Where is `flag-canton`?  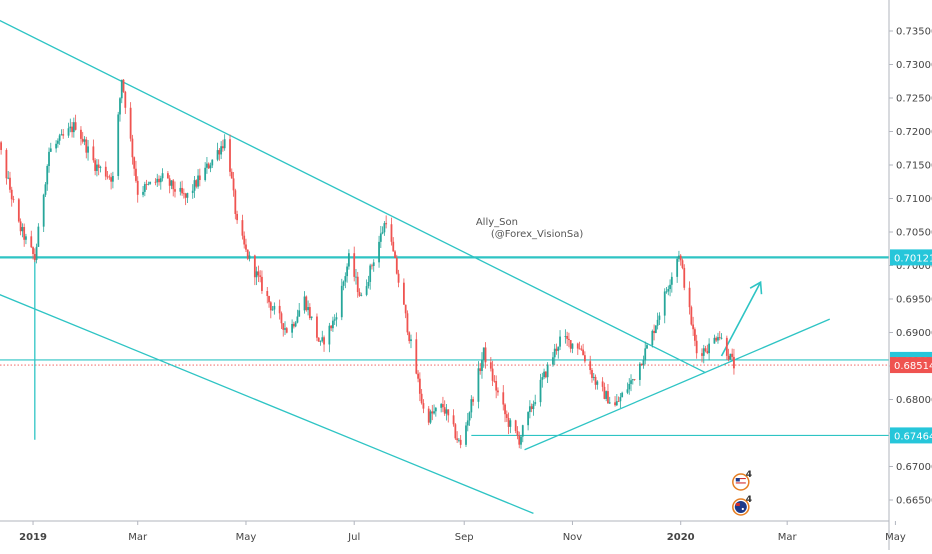 flag-canton is located at coordinates (738, 504).